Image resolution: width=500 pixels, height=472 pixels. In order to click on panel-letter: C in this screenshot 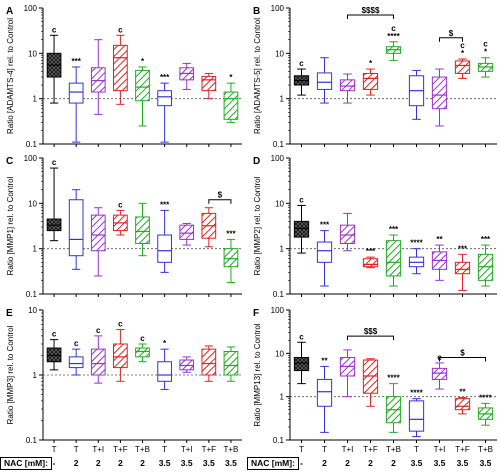, I will do `click(9, 161)`.